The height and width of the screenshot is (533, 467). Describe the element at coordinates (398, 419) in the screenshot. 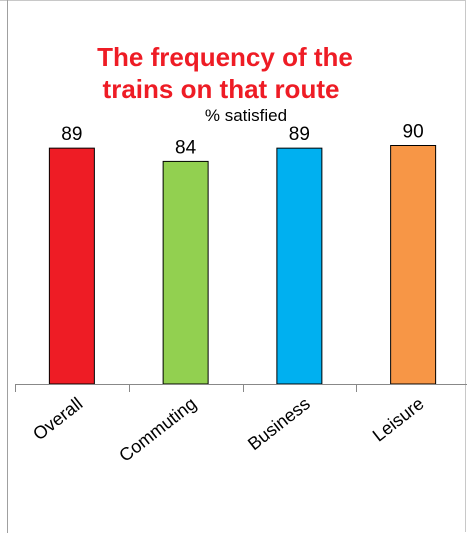

I see `category-label-leisure: Leisure` at that location.